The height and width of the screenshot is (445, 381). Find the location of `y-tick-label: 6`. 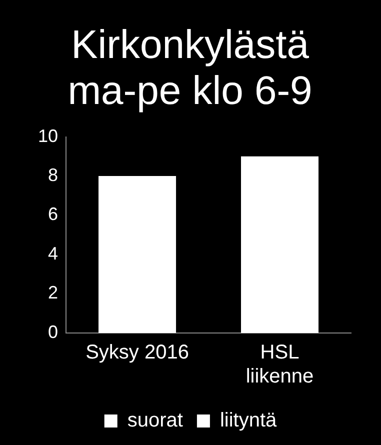

y-tick-label: 6 is located at coordinates (53, 214).